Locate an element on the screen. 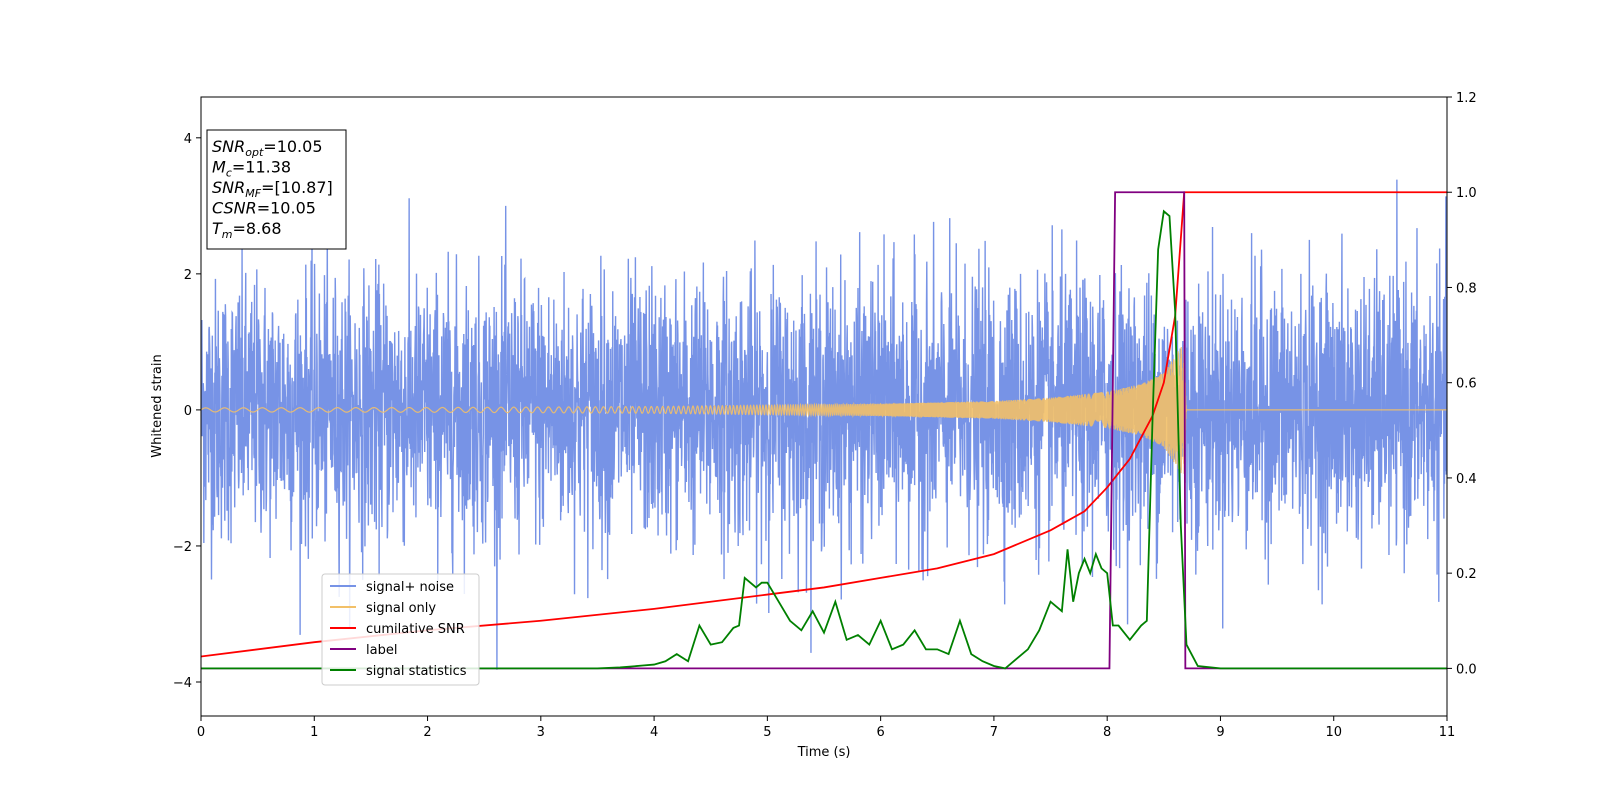 This screenshot has width=1600, height=800. y-axis-right: 0.0 0.2 0.4 0.6 0.8 1.0 1.2 is located at coordinates (1462, 384).